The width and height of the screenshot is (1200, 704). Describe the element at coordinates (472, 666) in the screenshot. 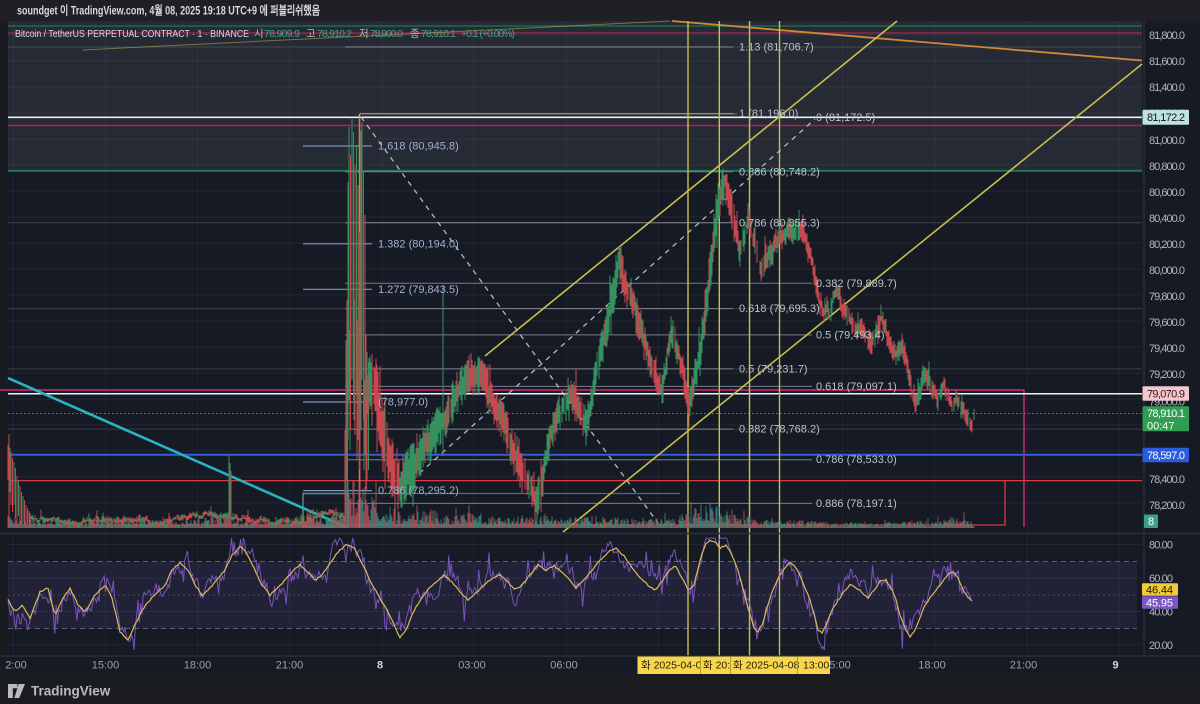

I see `svg-text: 03:00` at that location.